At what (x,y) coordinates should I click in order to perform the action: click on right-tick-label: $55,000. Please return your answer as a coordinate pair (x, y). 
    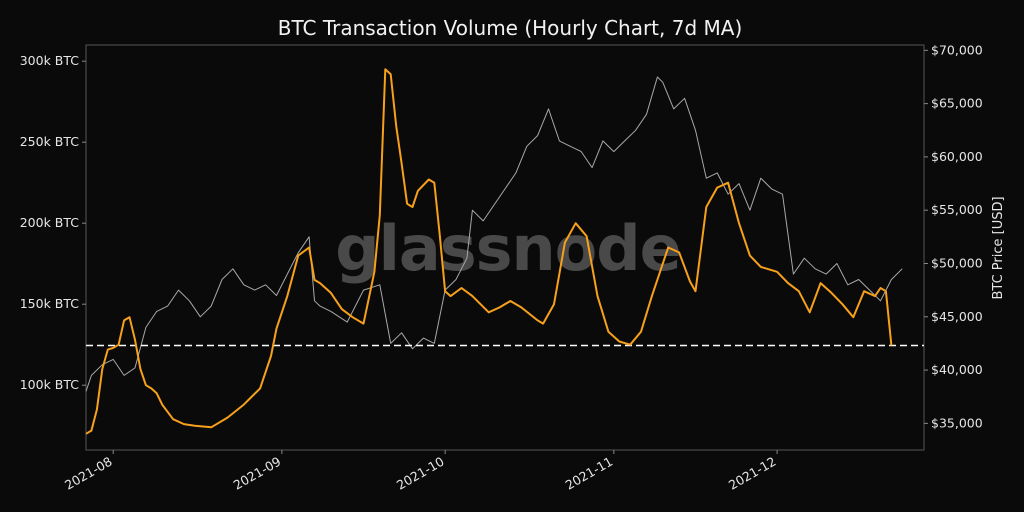
    Looking at the image, I should click on (957, 209).